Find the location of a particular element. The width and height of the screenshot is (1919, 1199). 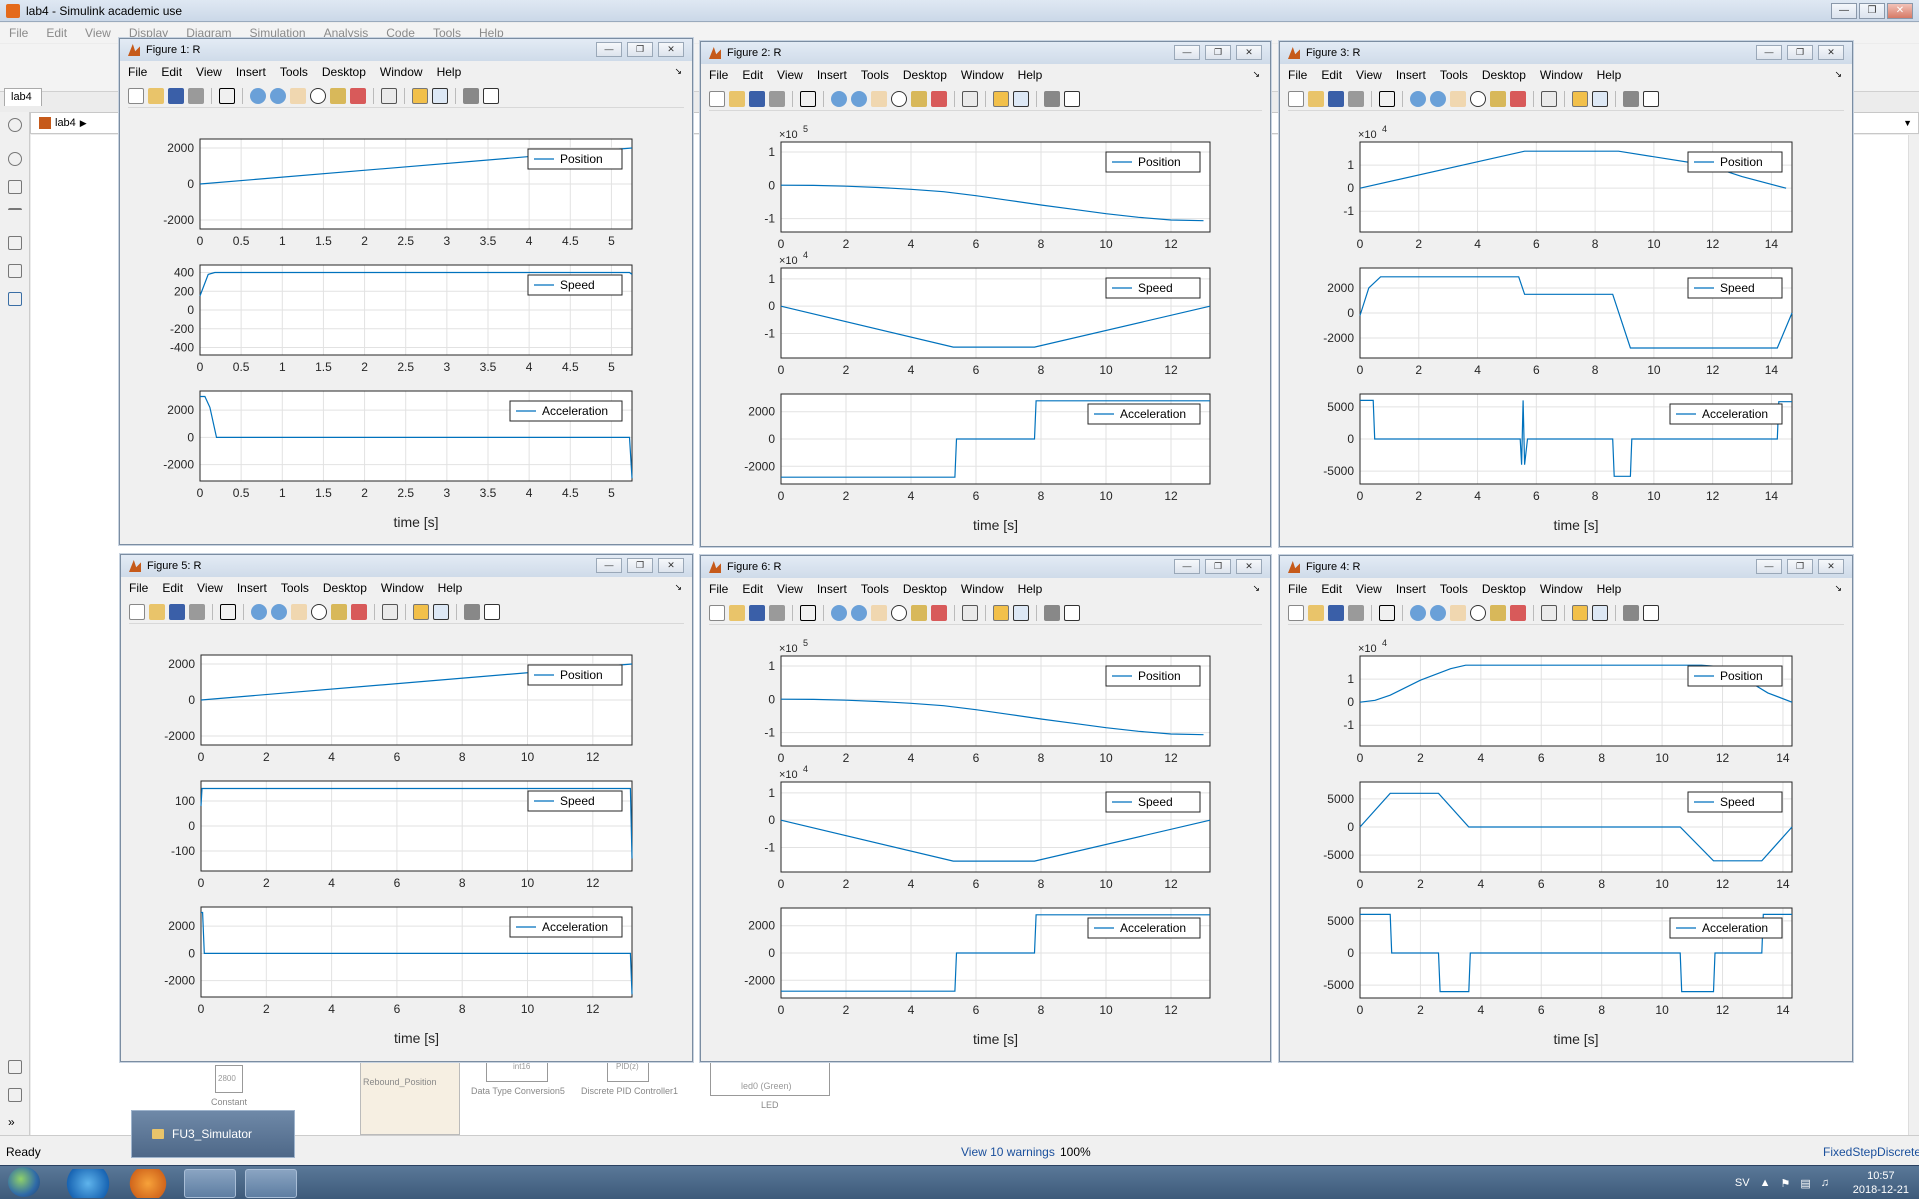

arrow-icon is located at coordinates (15, 215).